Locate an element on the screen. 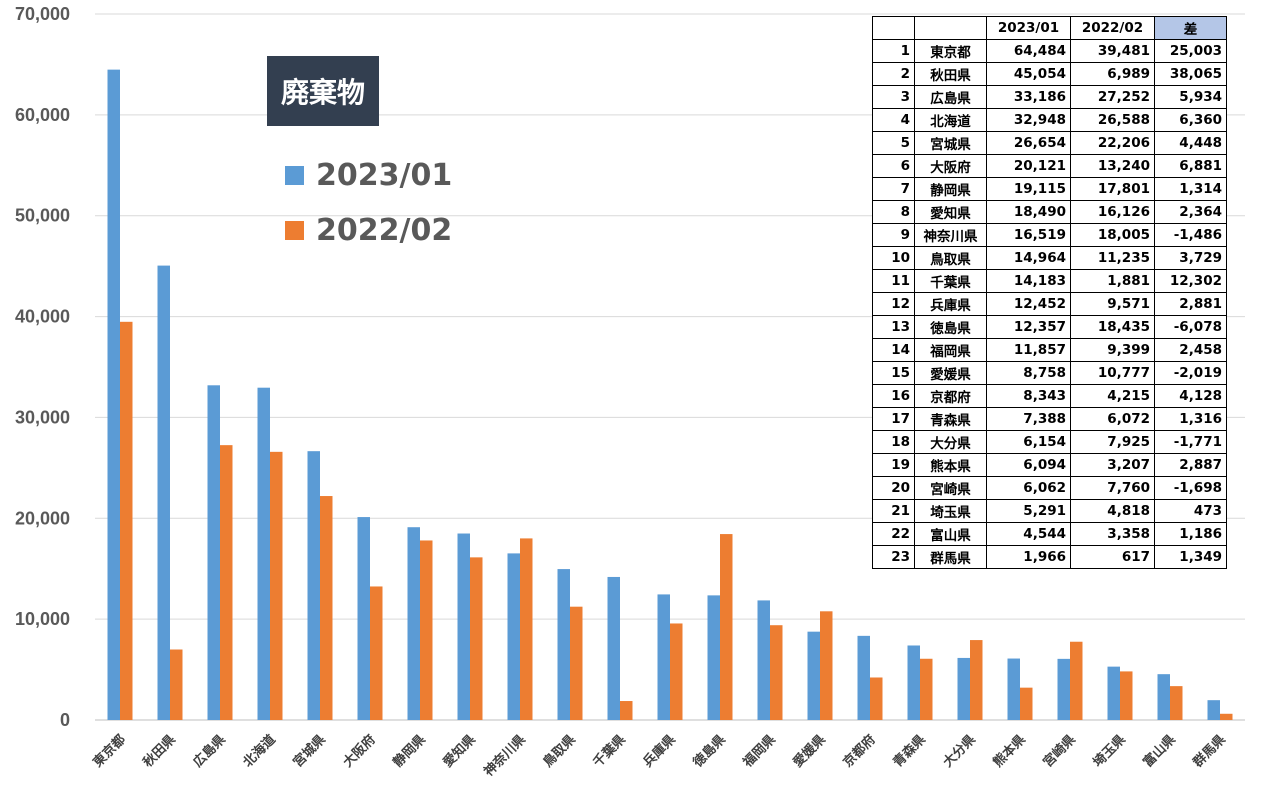 The width and height of the screenshot is (1262, 808). legend-item-2022-02: 2022/02 is located at coordinates (368, 230).